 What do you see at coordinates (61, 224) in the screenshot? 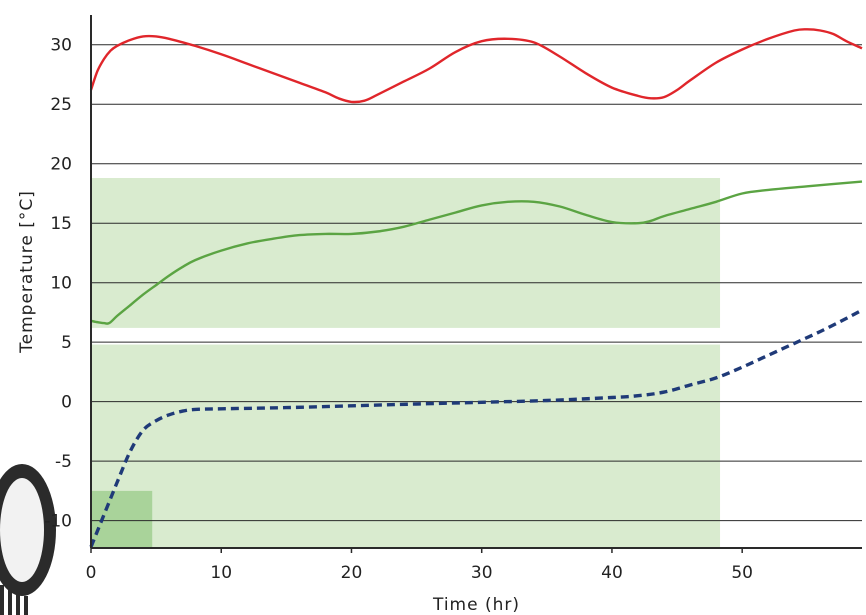
I see `y-tick-label-15: 15` at bounding box center [61, 224].